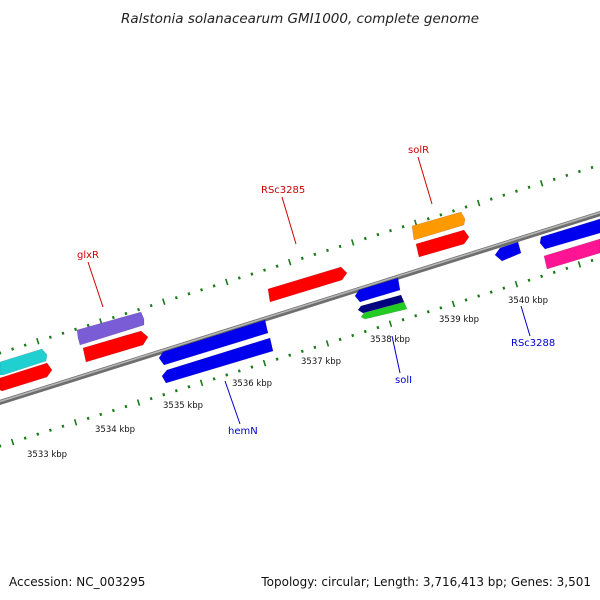  What do you see at coordinates (183, 406) in the screenshot?
I see `tick-label: 3535 kbp` at bounding box center [183, 406].